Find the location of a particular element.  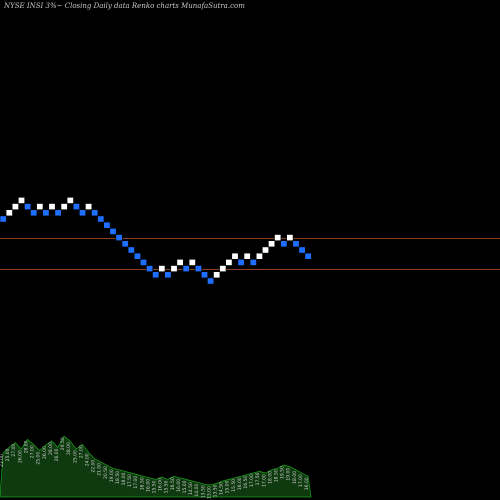

volume-label: 14.00 is located at coordinates (197, 490).